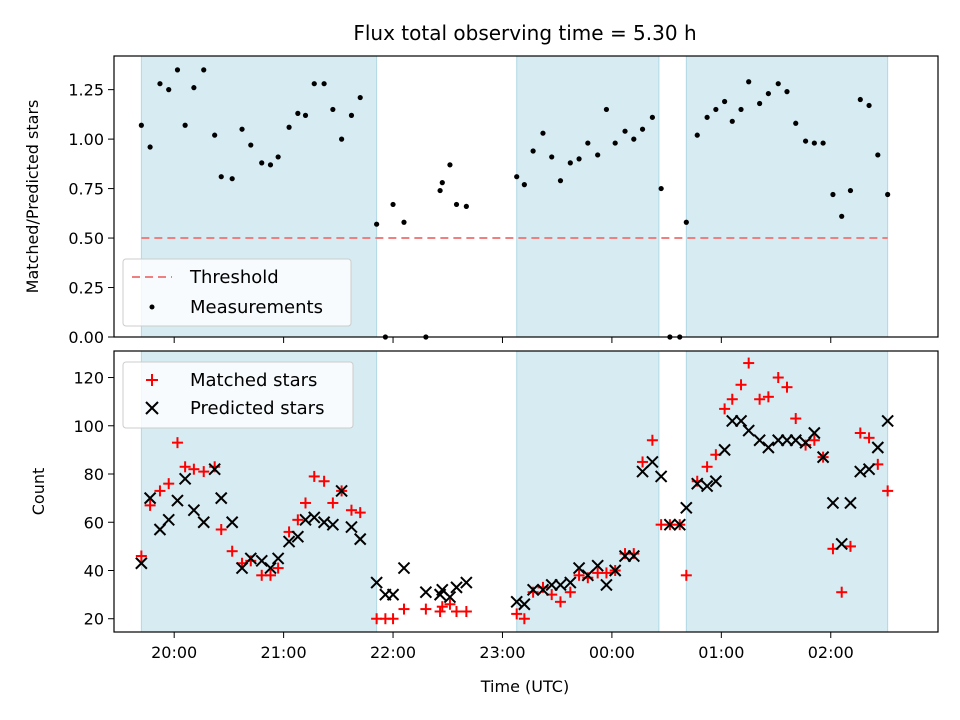  What do you see at coordinates (88, 426) in the screenshot?
I see `bottom-y-tick-label: 100` at bounding box center [88, 426].